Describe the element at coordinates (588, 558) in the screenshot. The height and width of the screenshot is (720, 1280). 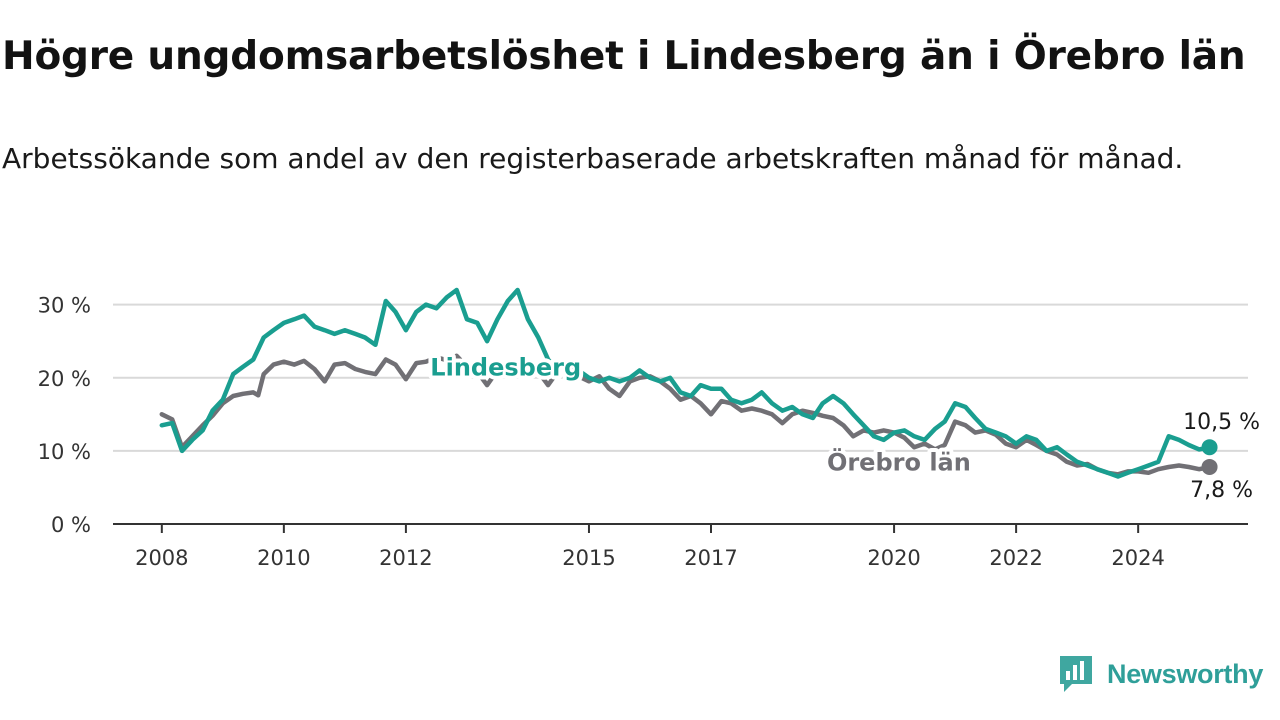
I see `x-tick-label: 2015` at that location.